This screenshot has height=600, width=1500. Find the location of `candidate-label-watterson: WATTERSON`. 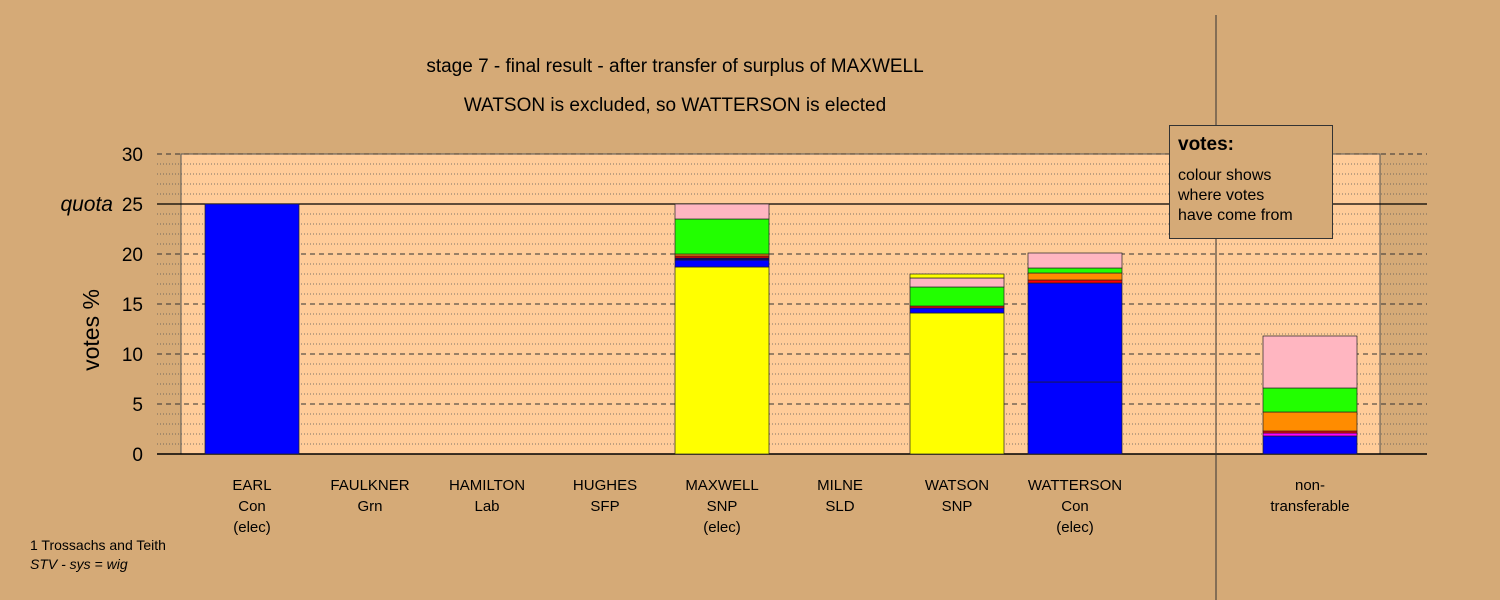

candidate-label-watterson: WATTERSON is located at coordinates (1075, 485).